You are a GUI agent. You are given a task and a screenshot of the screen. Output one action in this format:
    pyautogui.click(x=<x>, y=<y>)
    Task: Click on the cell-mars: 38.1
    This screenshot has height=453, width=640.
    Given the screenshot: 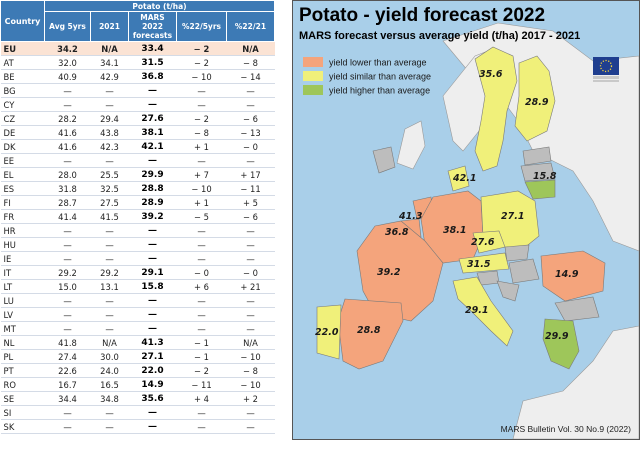 What is the action you would take?
    pyautogui.click(x=152, y=132)
    